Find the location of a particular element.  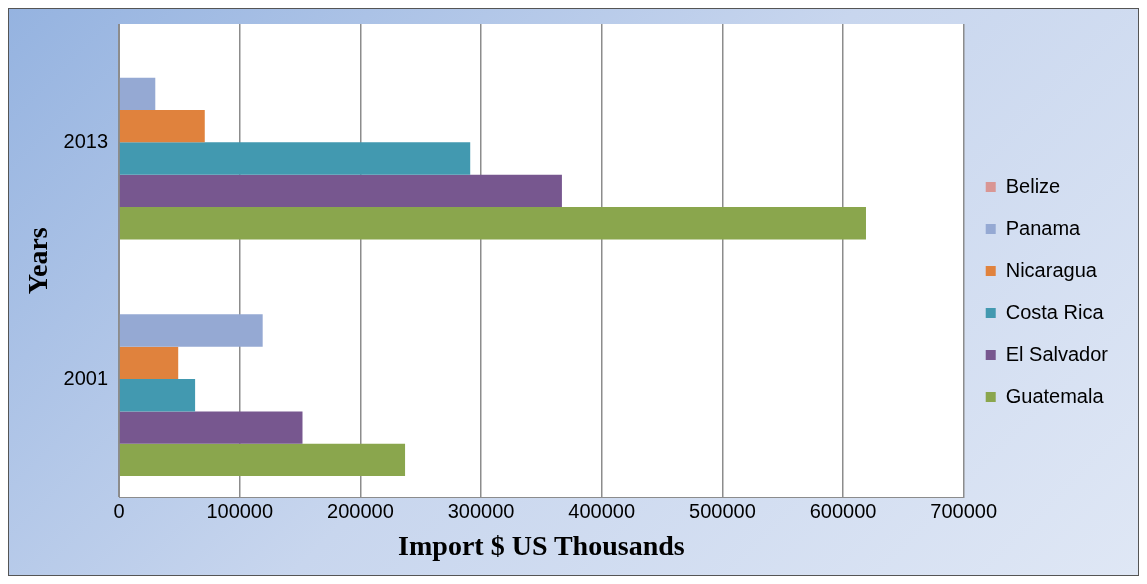

legend-label: Panama is located at coordinates (1043, 227).